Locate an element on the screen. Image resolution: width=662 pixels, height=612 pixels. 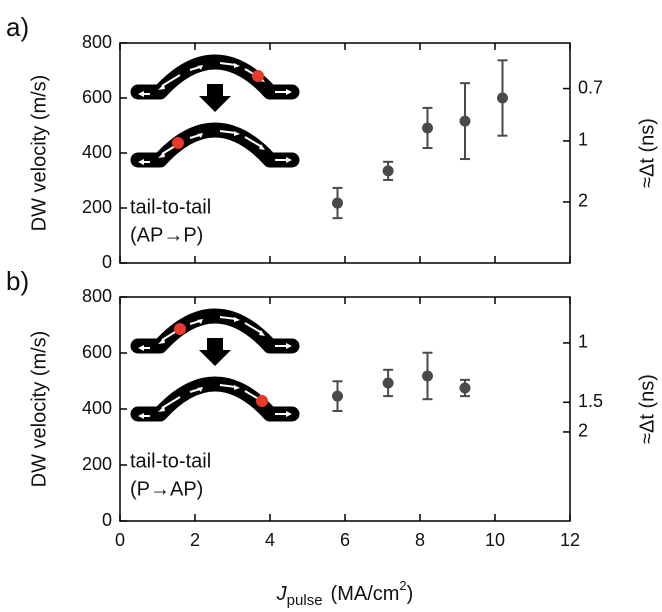
inset-a is located at coordinates (215, 113).